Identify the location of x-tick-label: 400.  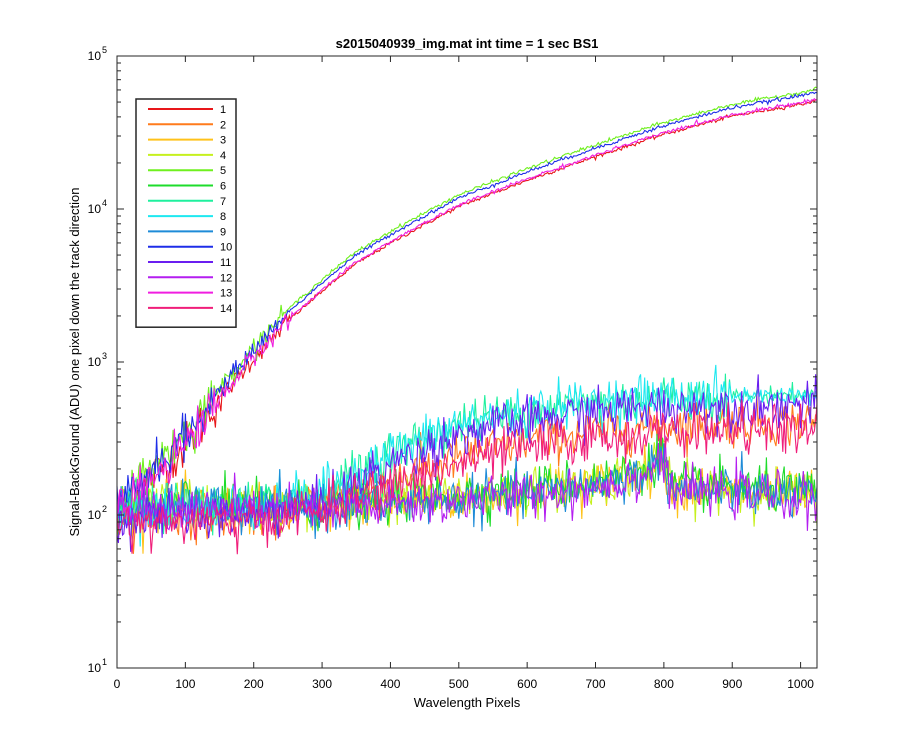
(390, 684).